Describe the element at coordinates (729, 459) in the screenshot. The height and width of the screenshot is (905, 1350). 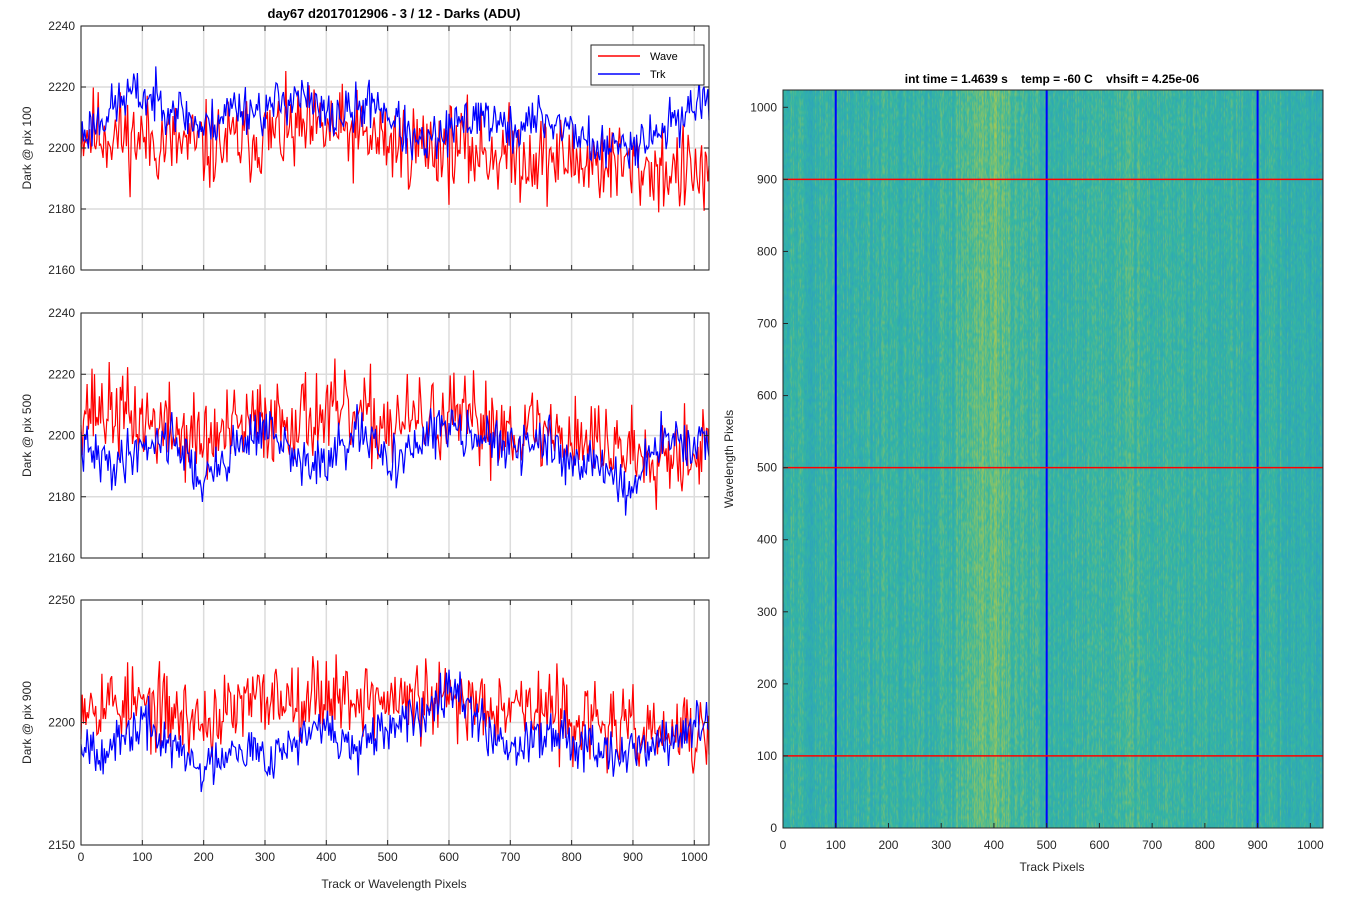
I see `heatmap-y-axis-label: Wavelength Pixels` at that location.